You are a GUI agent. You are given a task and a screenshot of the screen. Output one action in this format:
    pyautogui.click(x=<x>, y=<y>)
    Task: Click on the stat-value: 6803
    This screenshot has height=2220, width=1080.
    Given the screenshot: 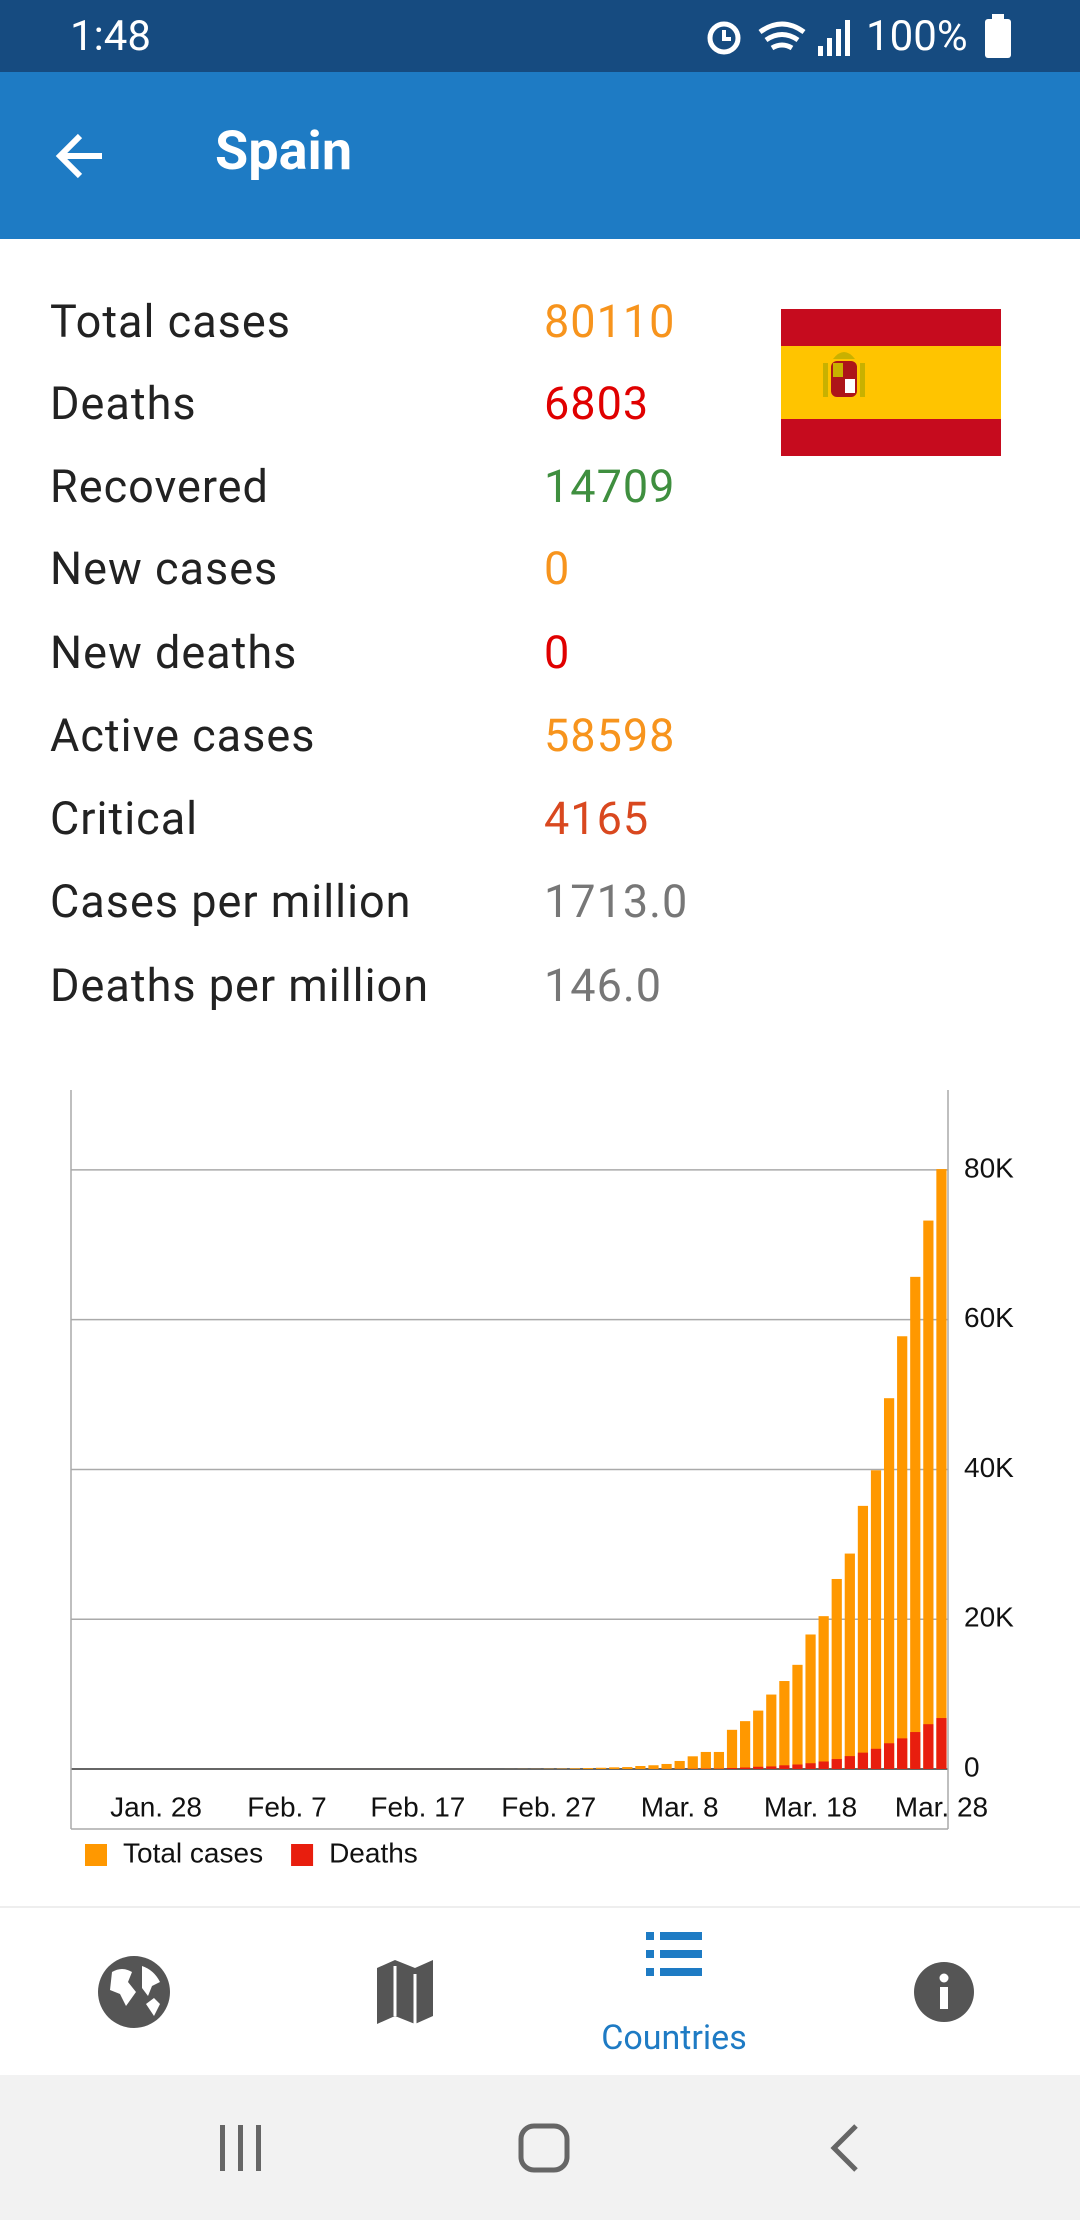 What is the action you would take?
    pyautogui.click(x=597, y=403)
    